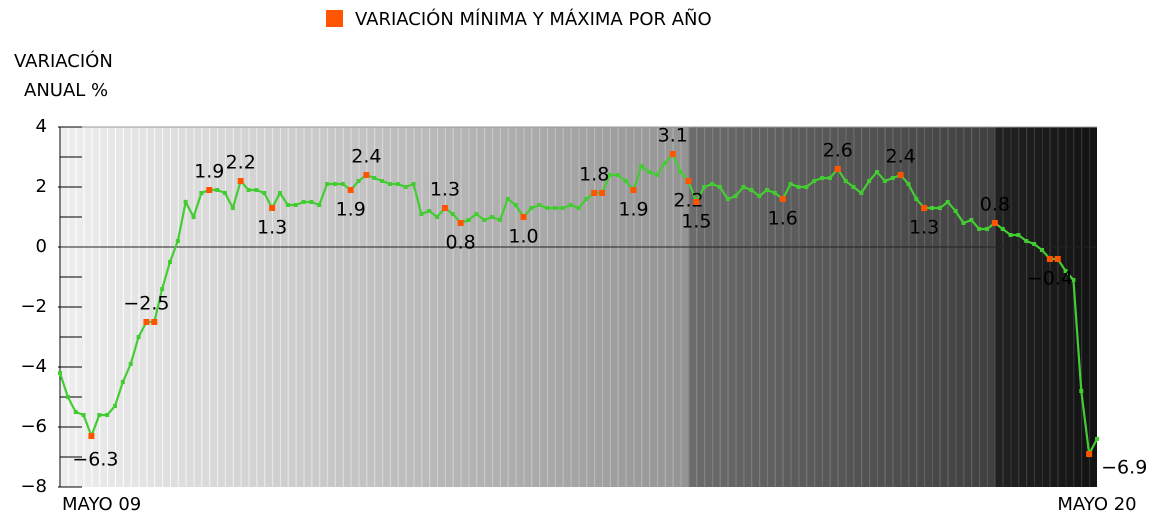  What do you see at coordinates (1124, 468) in the screenshot?
I see `value-label: −6.9` at bounding box center [1124, 468].